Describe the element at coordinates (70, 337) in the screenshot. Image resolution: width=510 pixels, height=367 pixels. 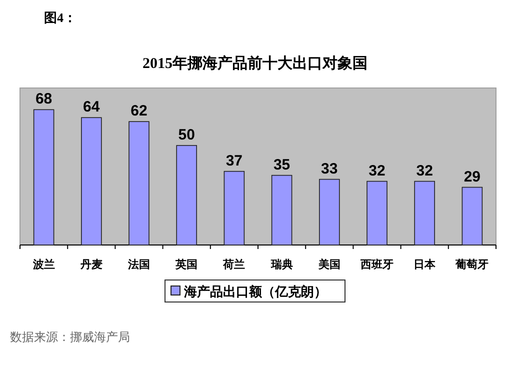
I see `source-note: 数据来源：挪威海产局` at that location.